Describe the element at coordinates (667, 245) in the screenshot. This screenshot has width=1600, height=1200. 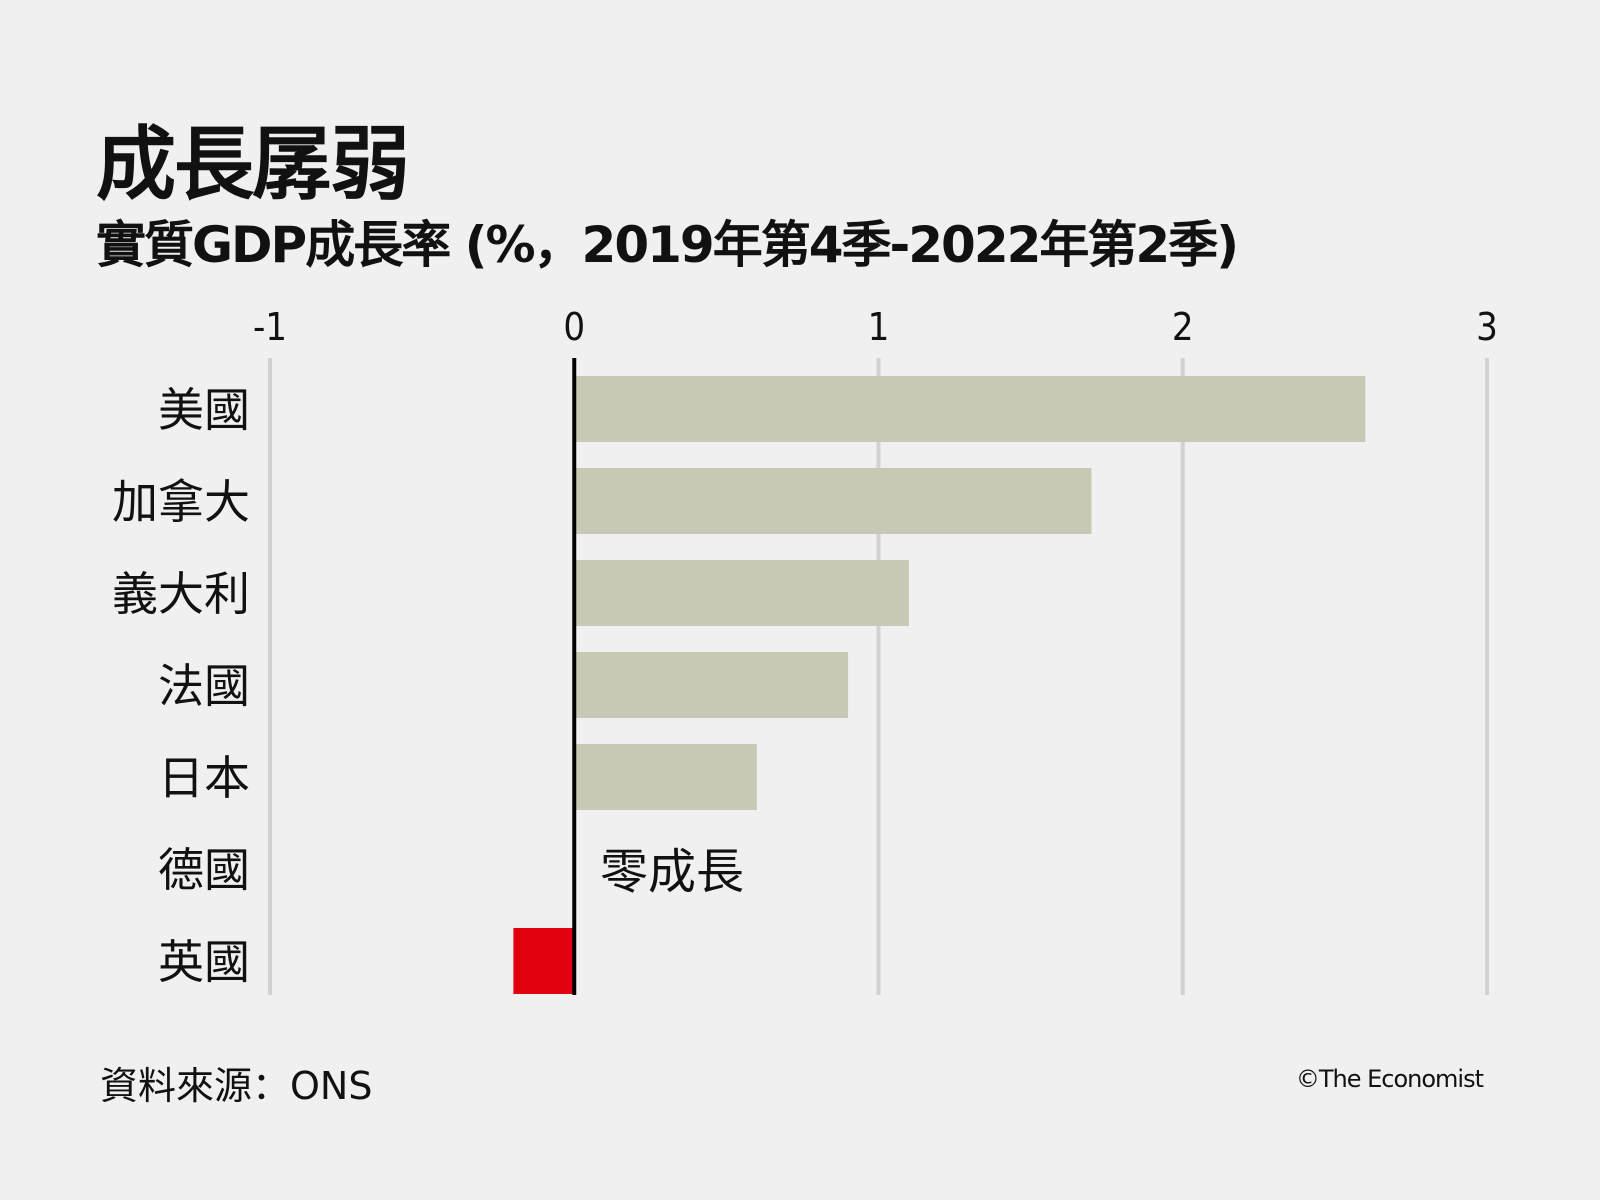
I see `chart-subtitle: 實質GDP成長率 (%，2019年第4季-2022年第2季)` at that location.